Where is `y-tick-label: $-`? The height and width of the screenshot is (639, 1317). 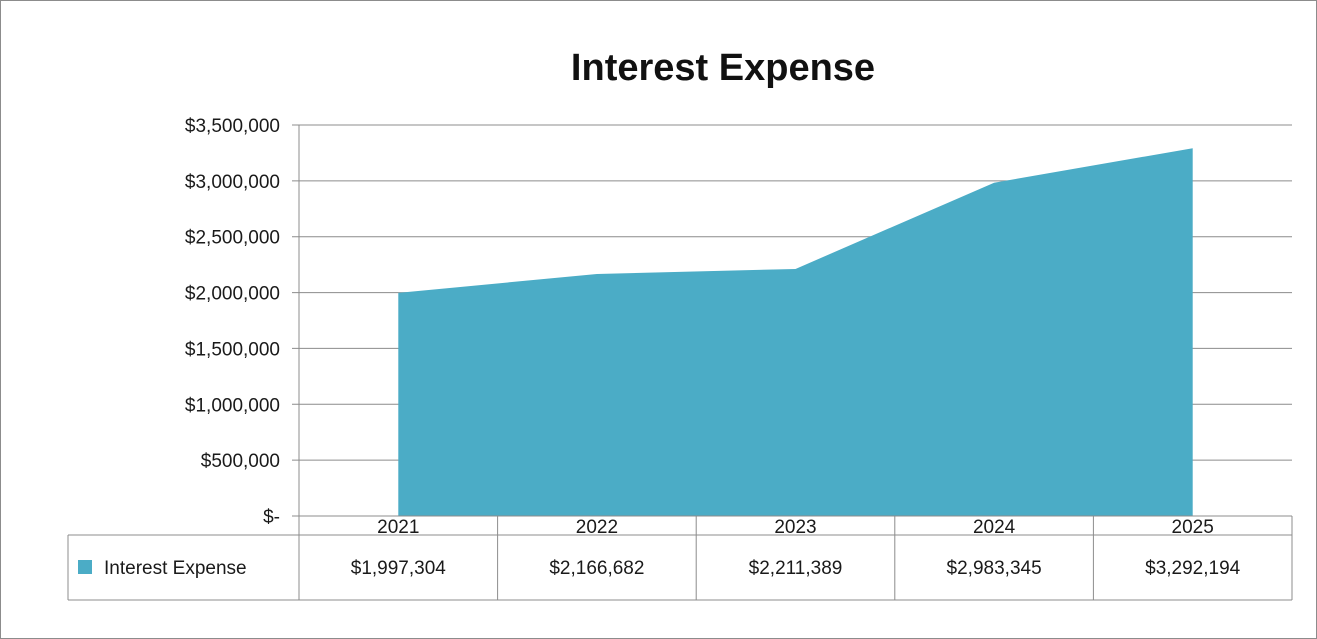
y-tick-label: $- is located at coordinates (271, 517).